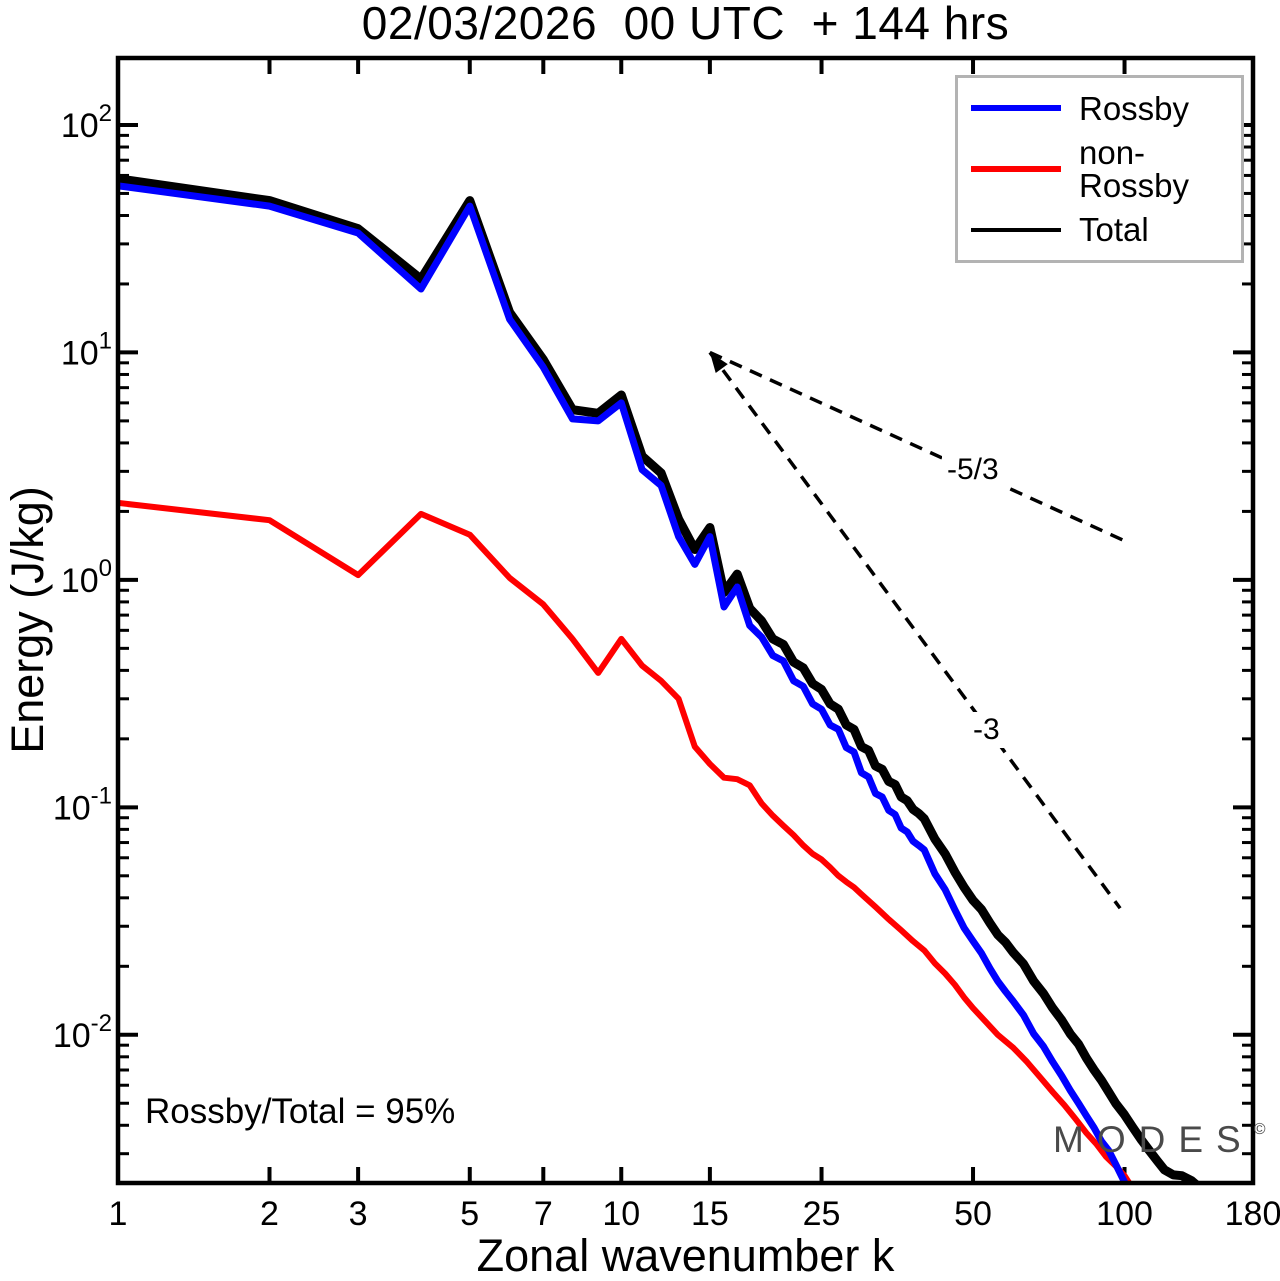 The height and width of the screenshot is (1281, 1280). Describe the element at coordinates (1252, 1214) in the screenshot. I see `x-tick-label: 180` at that location.